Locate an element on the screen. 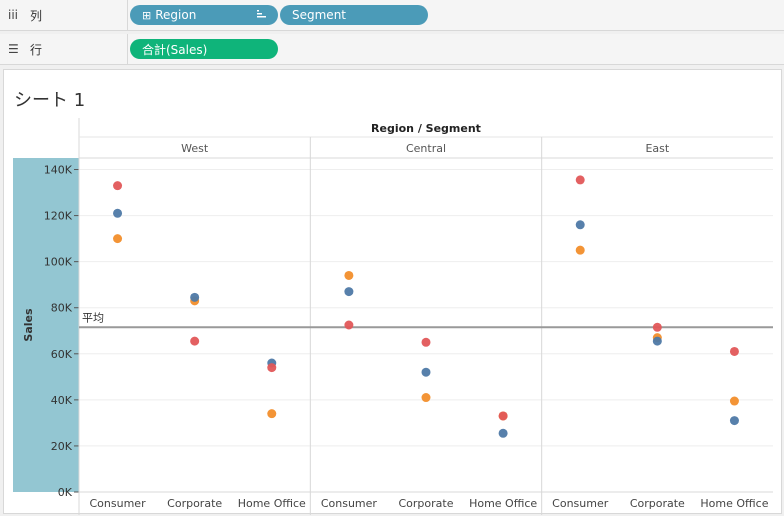  expand-icon: ⊞ is located at coordinates (147, 15).